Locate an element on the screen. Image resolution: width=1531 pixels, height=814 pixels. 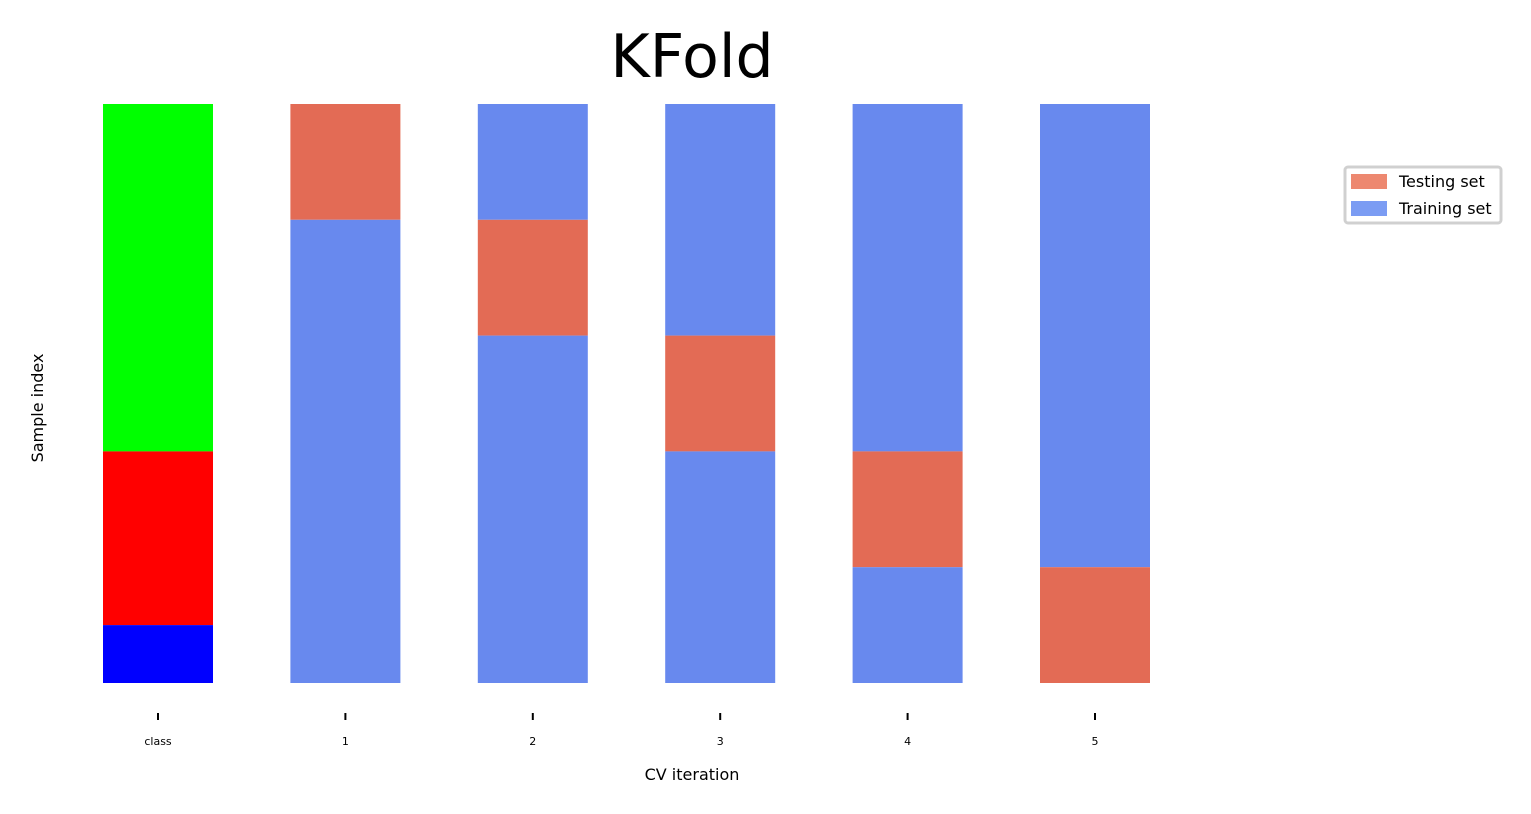
fold-2-testing-segment is located at coordinates (532, 277).